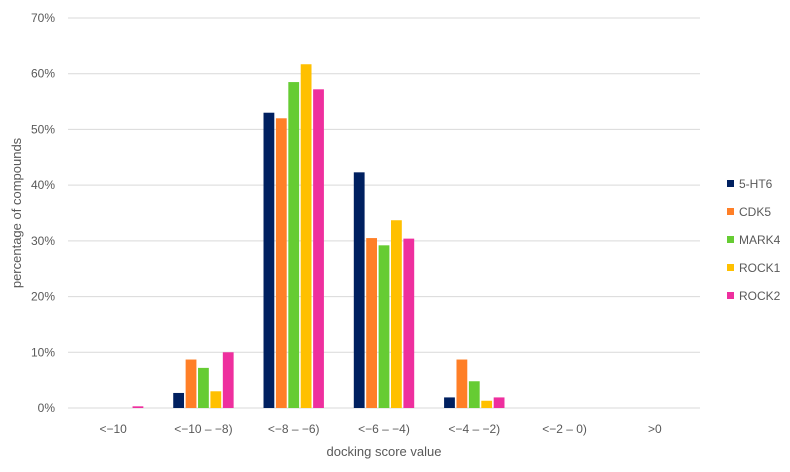 This screenshot has height=472, width=790. What do you see at coordinates (203, 429) in the screenshot?
I see `x-tick-label: <−10 – −8)` at bounding box center [203, 429].